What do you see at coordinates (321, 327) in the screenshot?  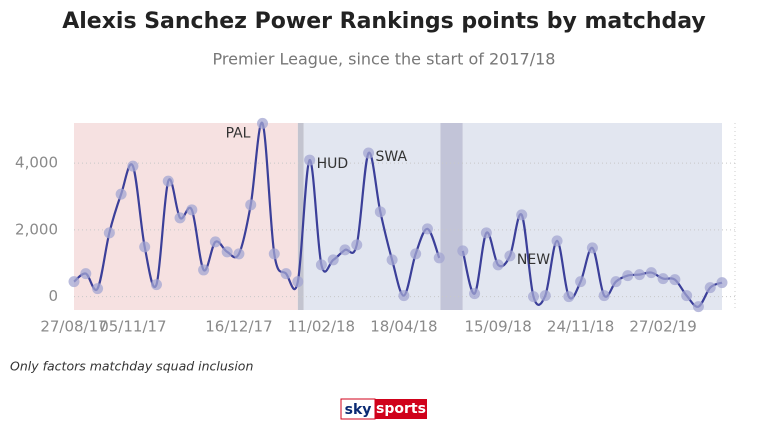 I see `x-tick-label: 11/02/18` at bounding box center [321, 327].